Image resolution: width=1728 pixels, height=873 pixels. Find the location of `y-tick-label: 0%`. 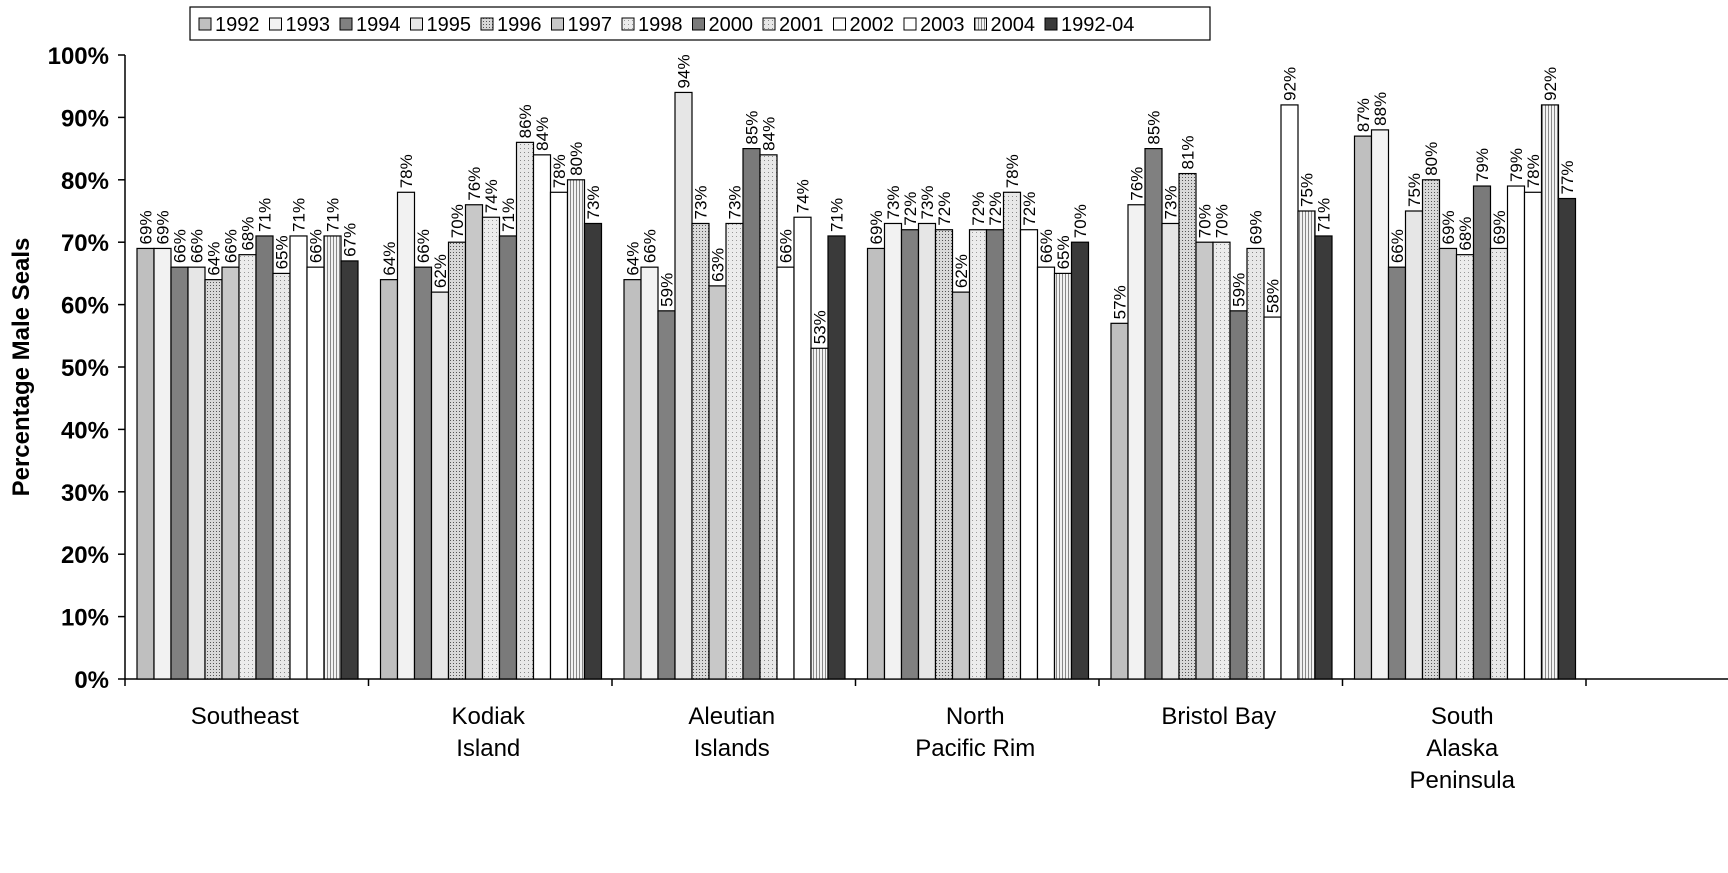

y-tick-label: 0% is located at coordinates (91, 680).